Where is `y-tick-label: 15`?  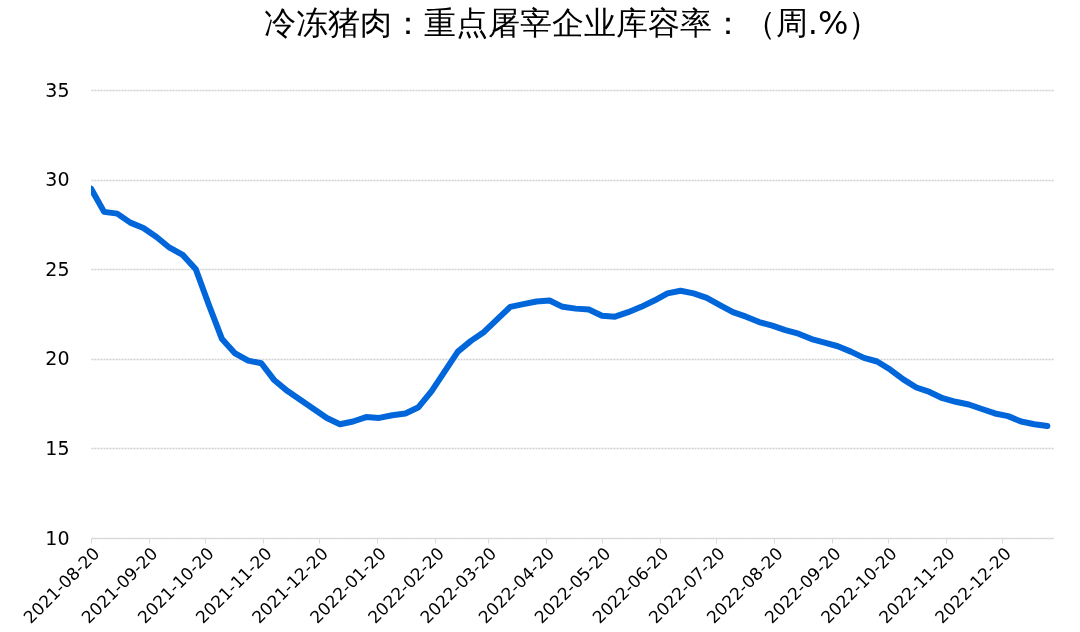 y-tick-label: 15 is located at coordinates (57, 447).